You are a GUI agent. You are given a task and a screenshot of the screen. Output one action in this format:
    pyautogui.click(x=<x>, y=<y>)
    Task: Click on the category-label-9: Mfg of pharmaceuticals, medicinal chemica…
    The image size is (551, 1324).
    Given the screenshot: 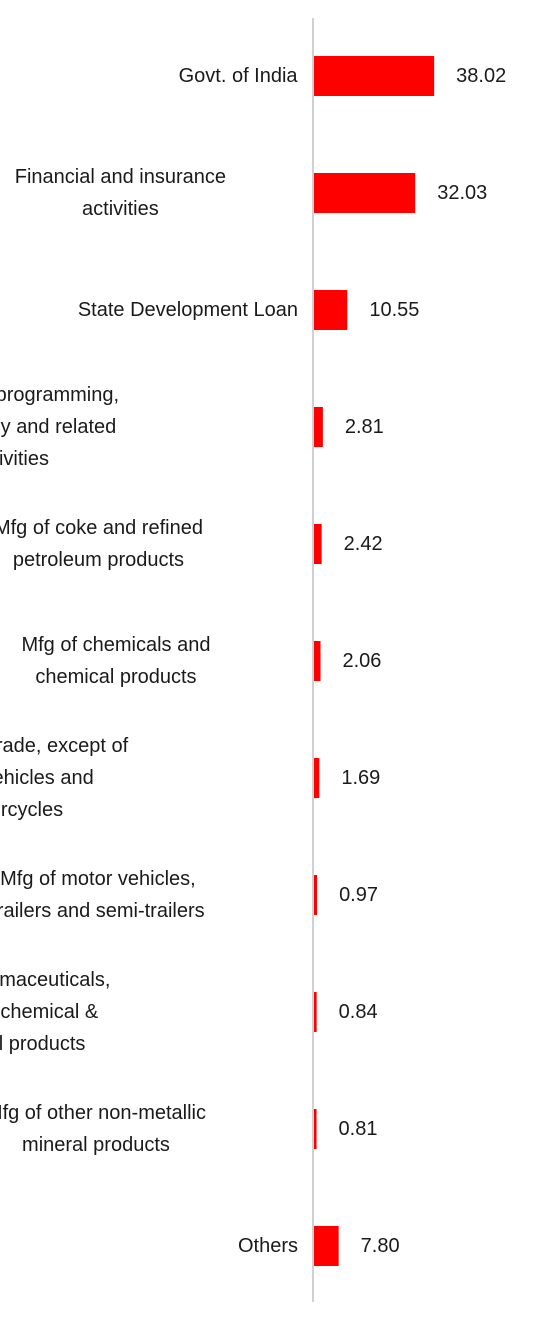 What is the action you would take?
    pyautogui.click(x=55, y=1012)
    